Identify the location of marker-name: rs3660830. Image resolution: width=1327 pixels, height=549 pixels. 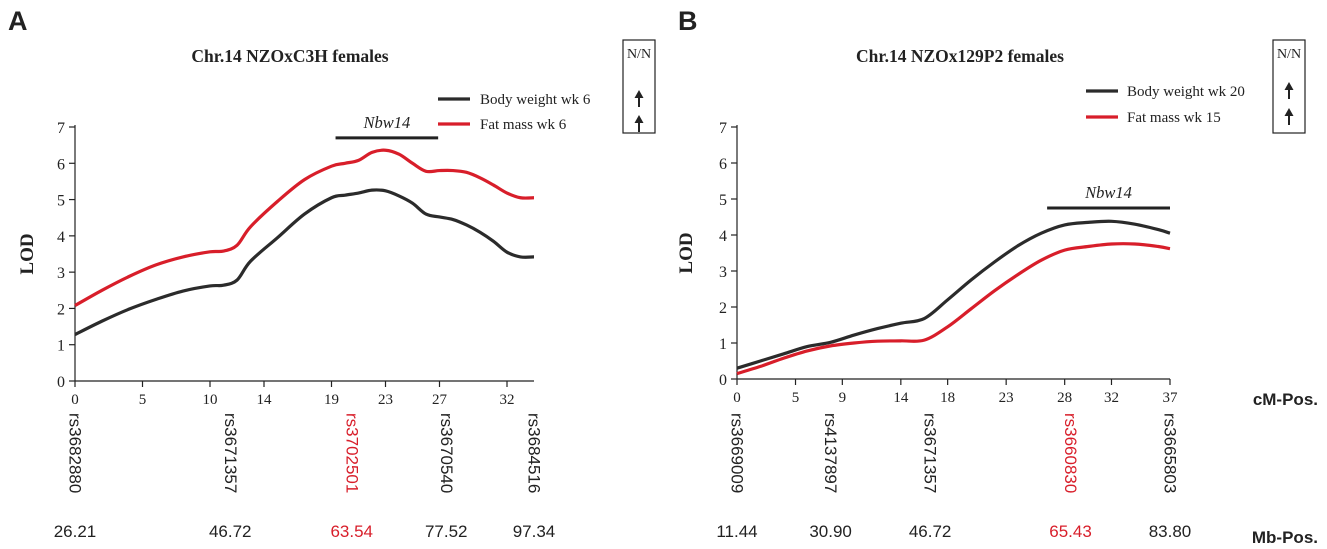
(1070, 453).